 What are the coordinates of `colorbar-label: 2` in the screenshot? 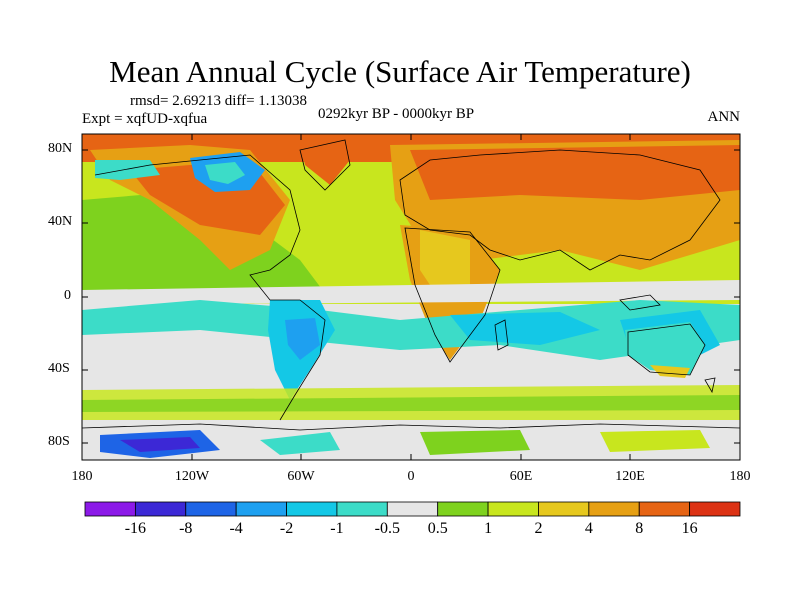 It's located at (538, 528).